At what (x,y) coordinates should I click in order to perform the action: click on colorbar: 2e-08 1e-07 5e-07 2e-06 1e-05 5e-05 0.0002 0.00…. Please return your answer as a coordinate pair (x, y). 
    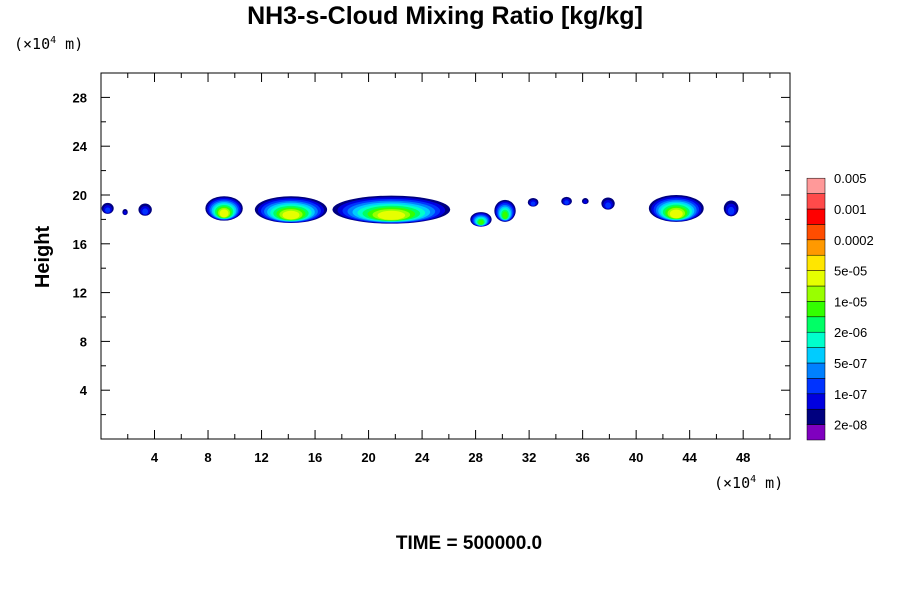
    Looking at the image, I should click on (840, 306).